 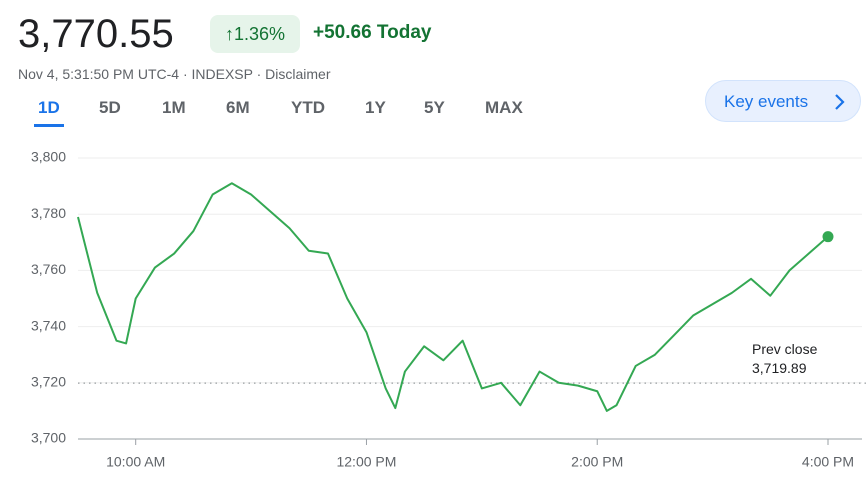 What do you see at coordinates (48, 382) in the screenshot?
I see `y-tick-label: 3,720` at bounding box center [48, 382].